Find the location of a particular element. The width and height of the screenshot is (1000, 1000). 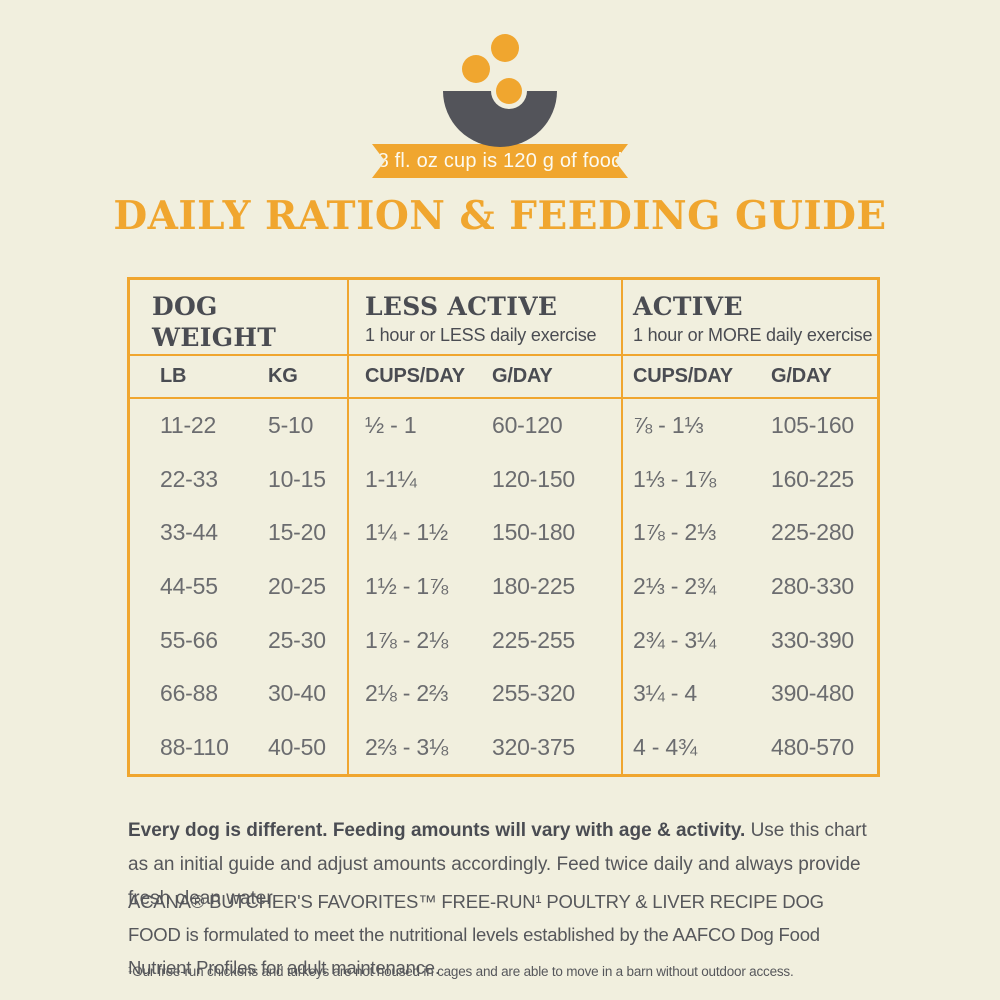

group-title: LESS ACTIVE is located at coordinates (461, 306).